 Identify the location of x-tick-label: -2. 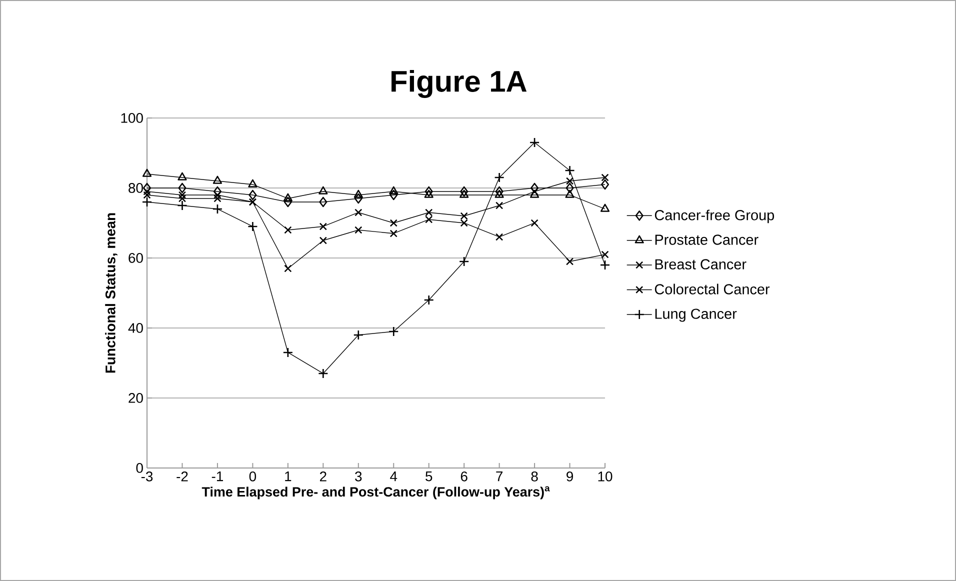
(182, 476).